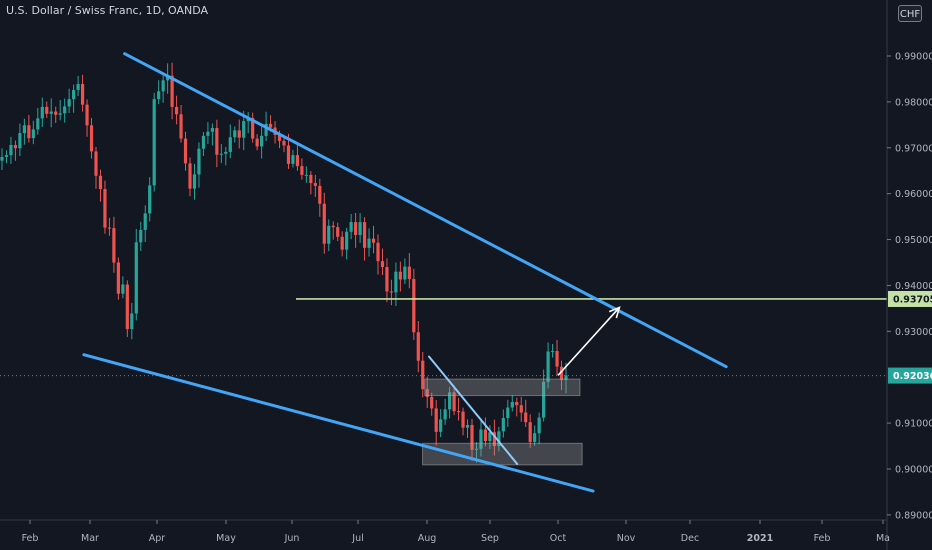  I want to click on y-tick-label: 0.93000, so click(913, 332).